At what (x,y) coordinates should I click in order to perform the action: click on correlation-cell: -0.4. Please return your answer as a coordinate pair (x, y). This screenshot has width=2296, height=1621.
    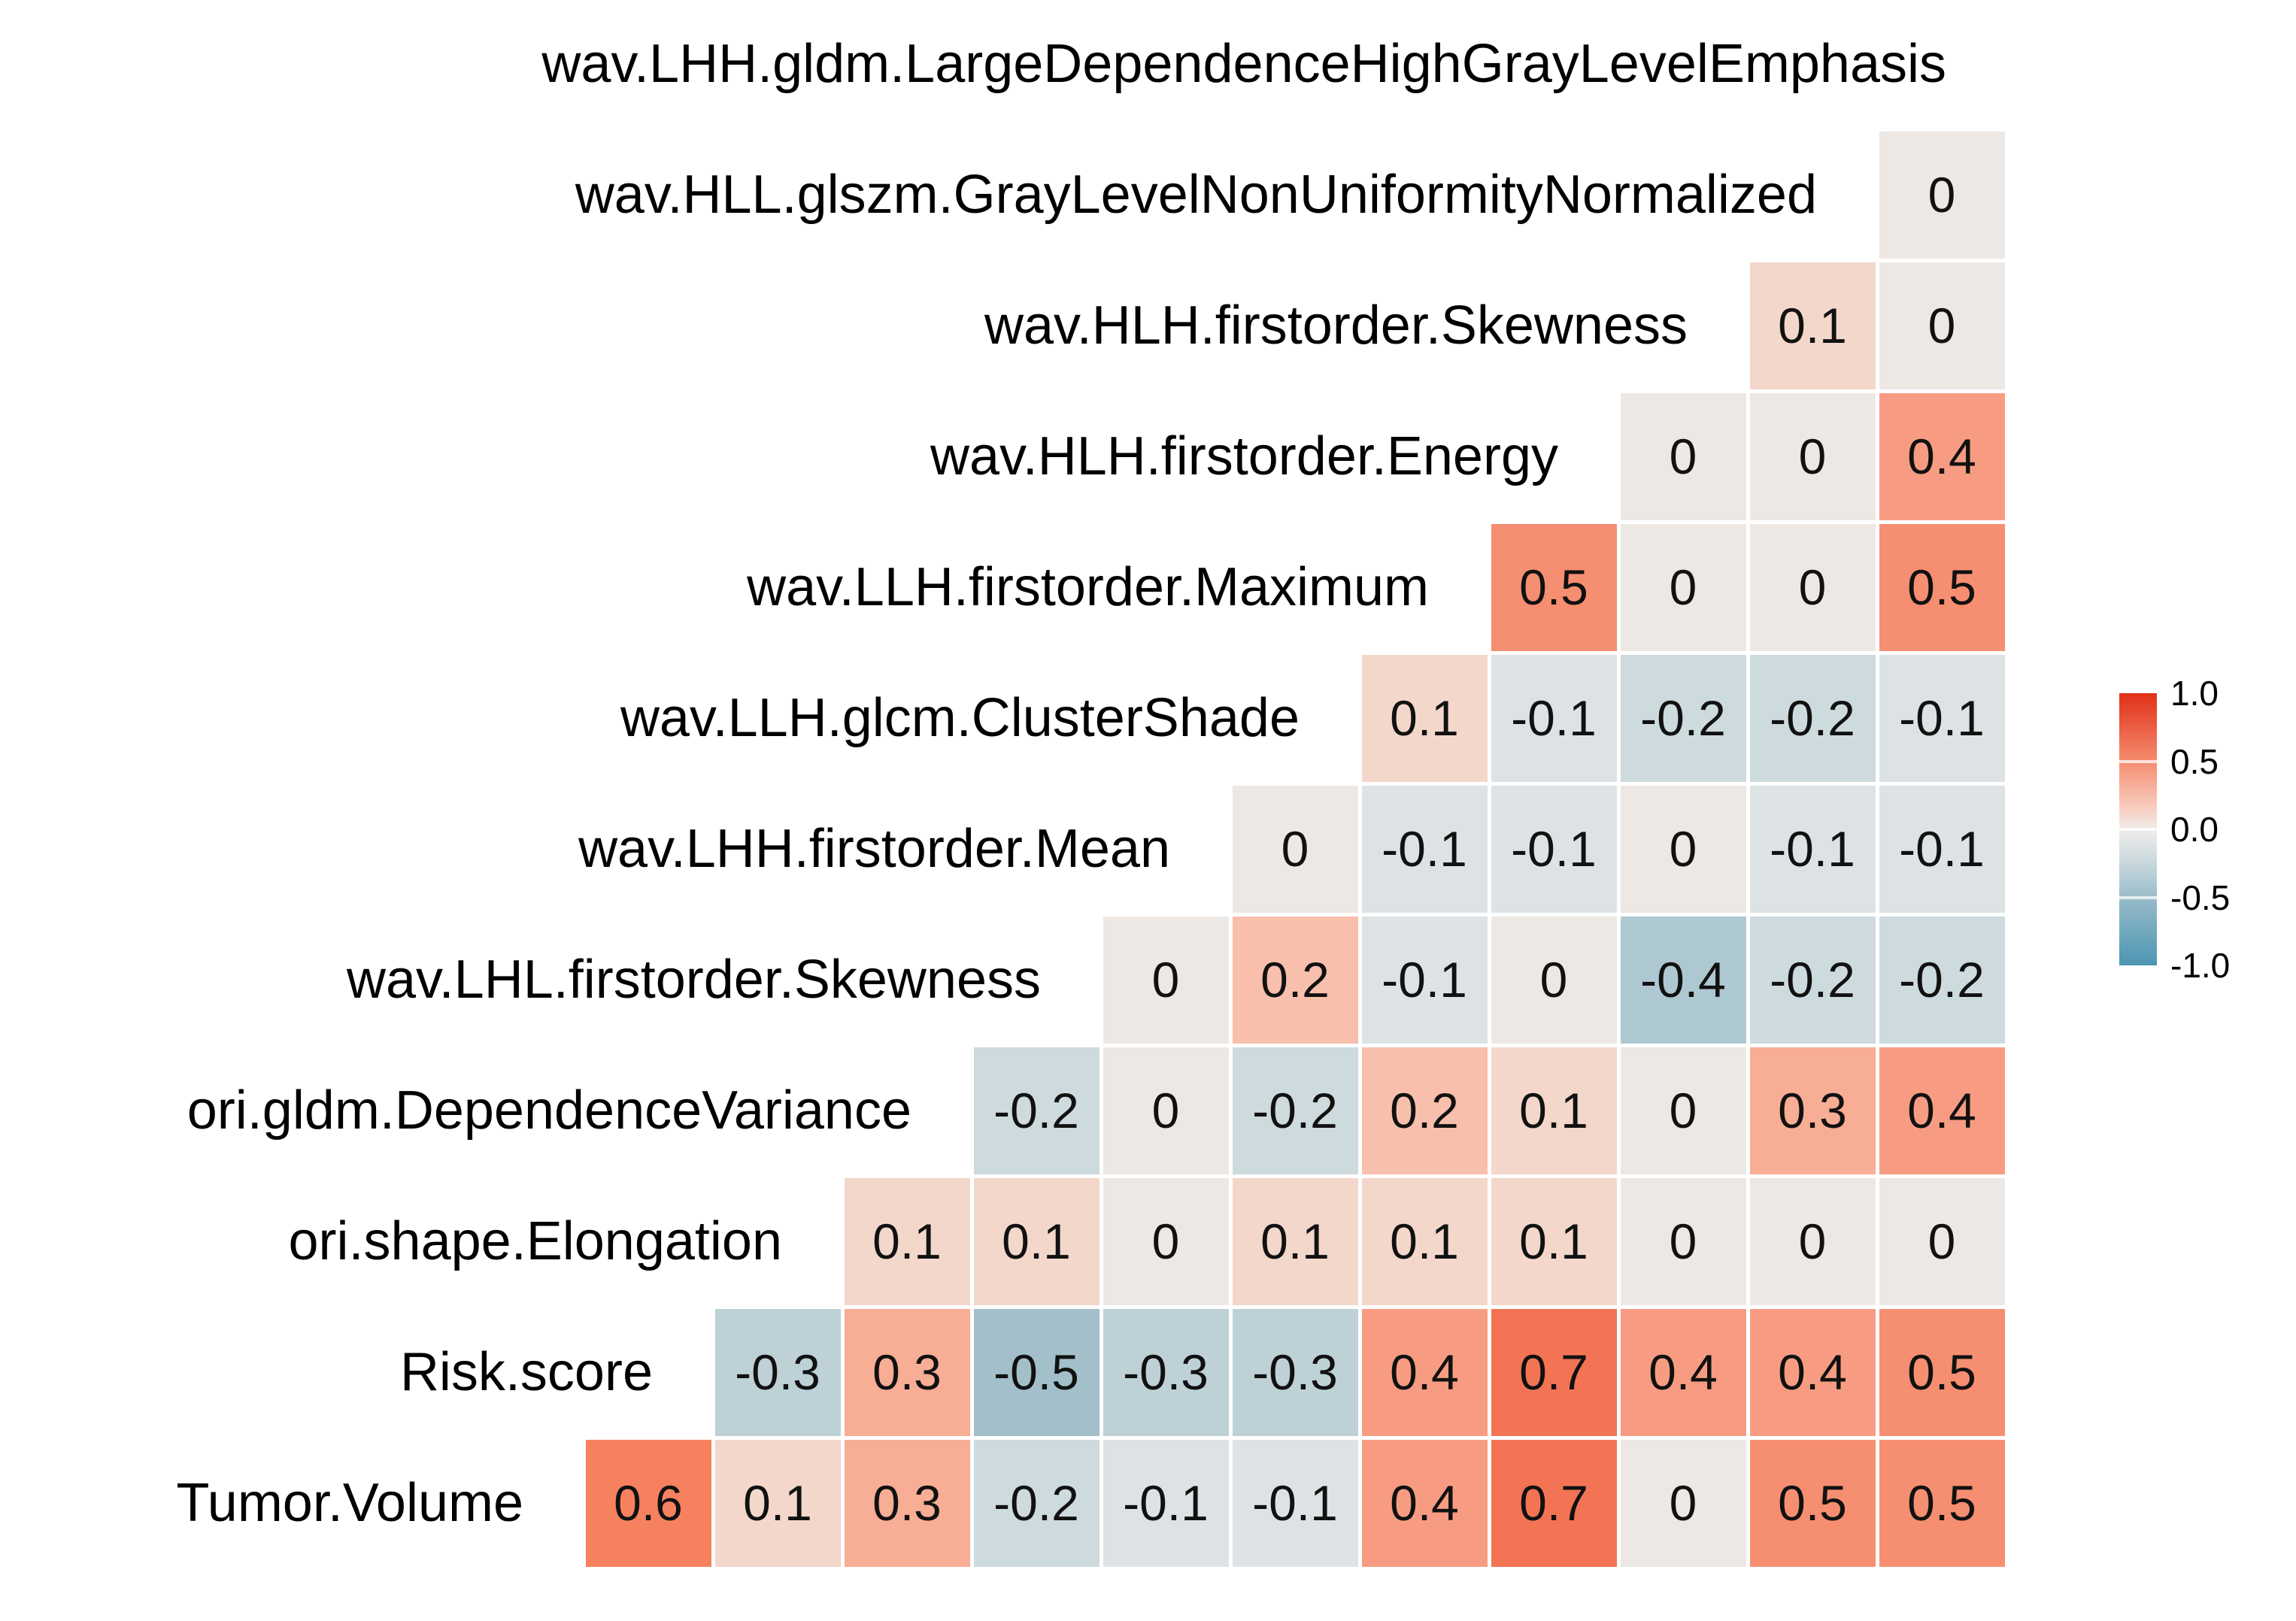
    Looking at the image, I should click on (1683, 980).